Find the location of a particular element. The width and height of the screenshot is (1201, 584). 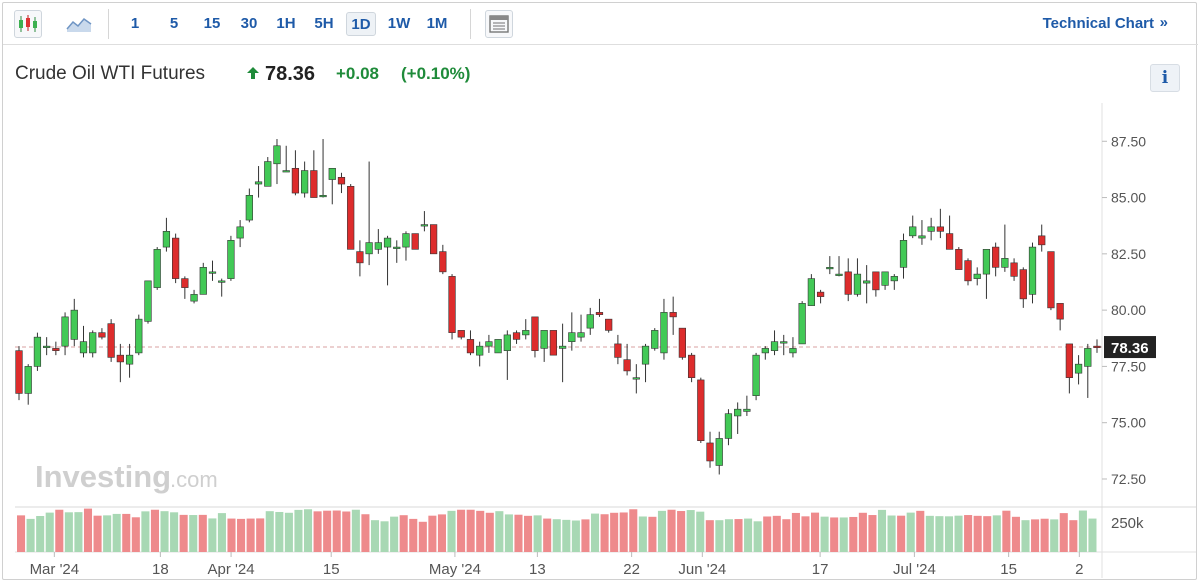

last-price: 78.36 is located at coordinates (290, 74).